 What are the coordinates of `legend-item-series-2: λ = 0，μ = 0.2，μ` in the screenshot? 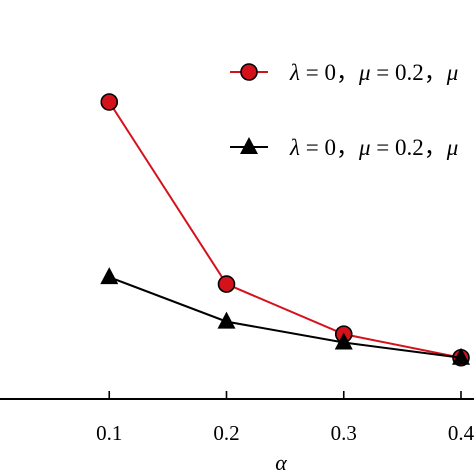 It's located at (344, 147).